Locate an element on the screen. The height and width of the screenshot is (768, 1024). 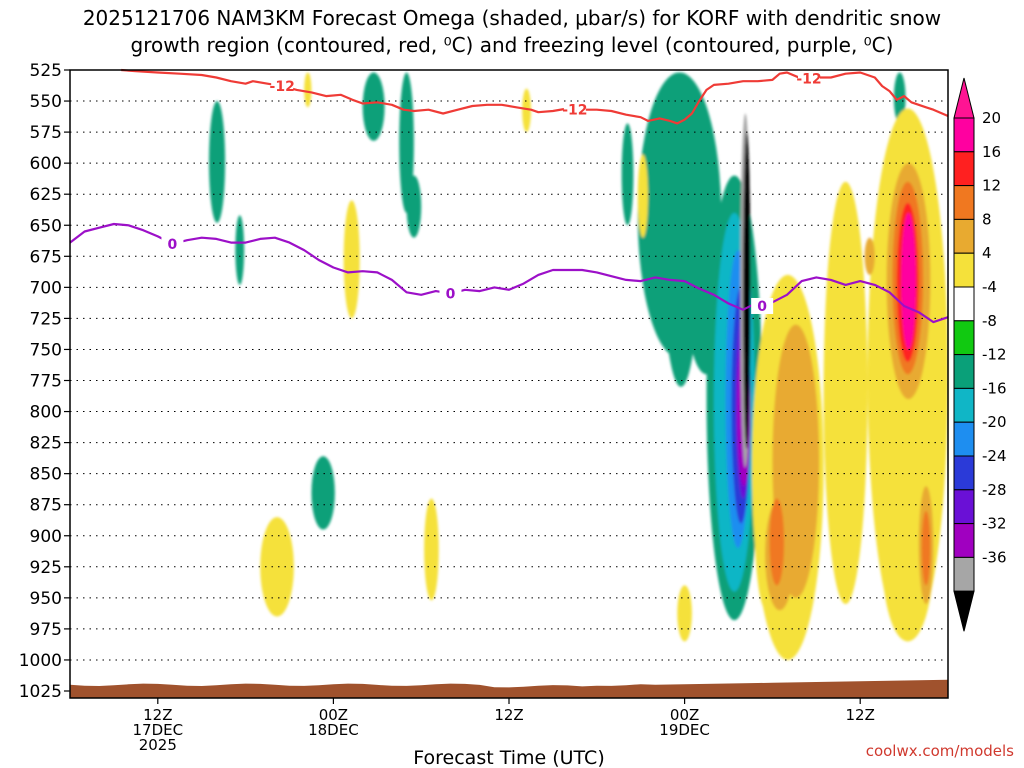
freezing-contour-label-1: 0 is located at coordinates (451, 295).